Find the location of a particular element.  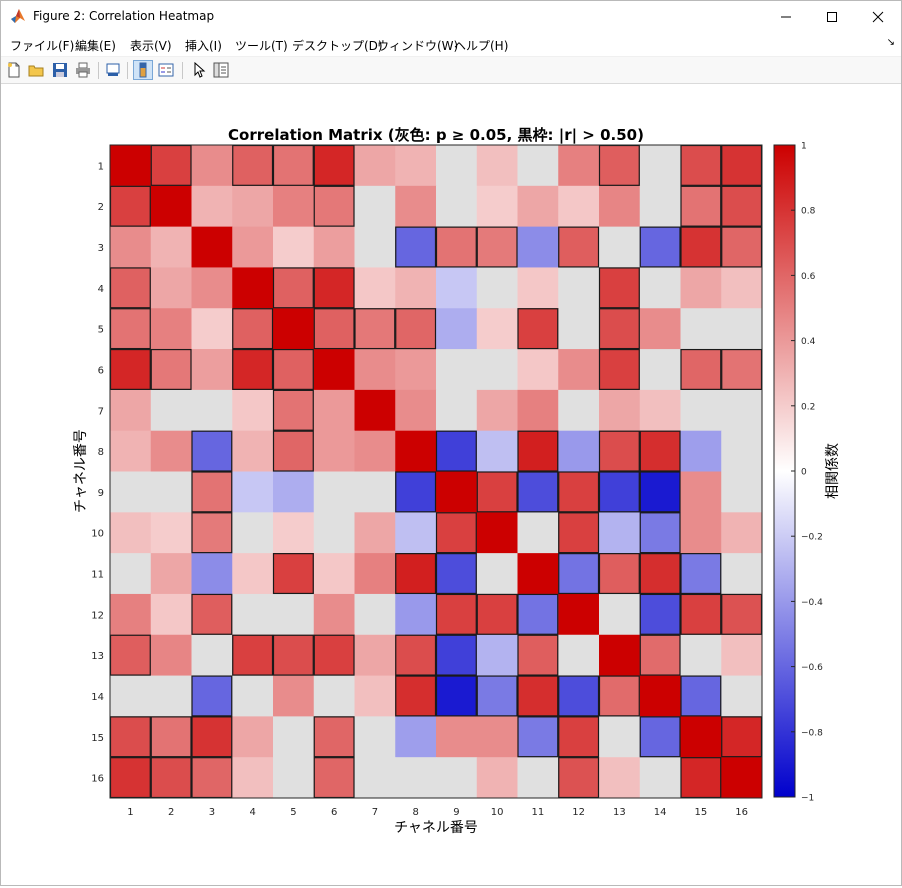

menu-overflow-icon: ↘ is located at coordinates (890, 42).